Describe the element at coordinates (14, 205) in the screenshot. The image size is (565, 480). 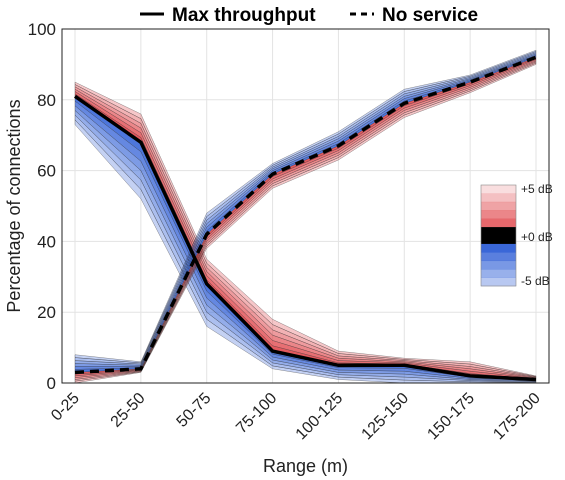
I see `y-axis-label: Percentage of connections` at that location.